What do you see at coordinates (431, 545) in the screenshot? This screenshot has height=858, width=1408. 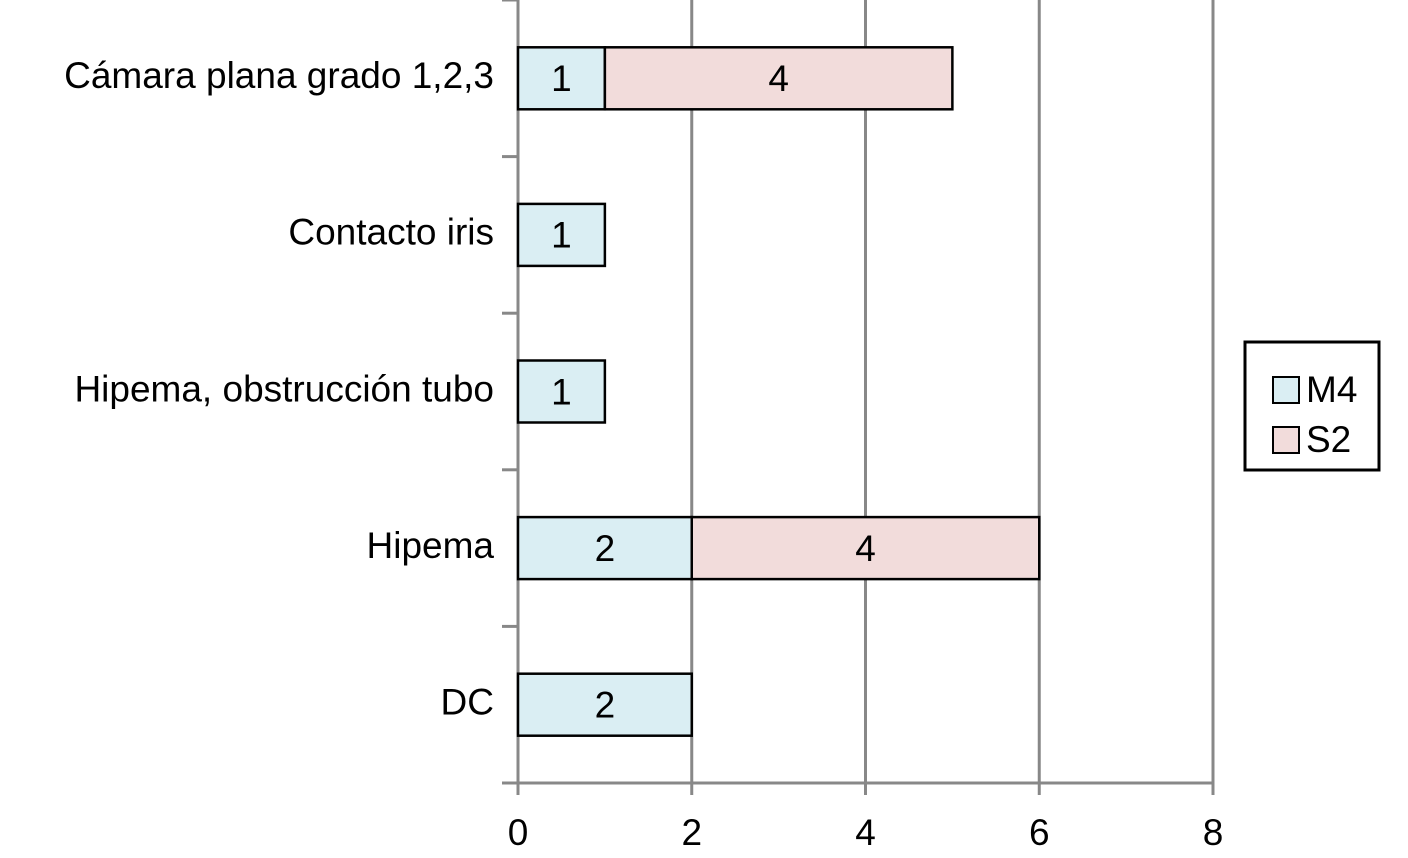 I see `y-tick-label: Hipema` at bounding box center [431, 545].